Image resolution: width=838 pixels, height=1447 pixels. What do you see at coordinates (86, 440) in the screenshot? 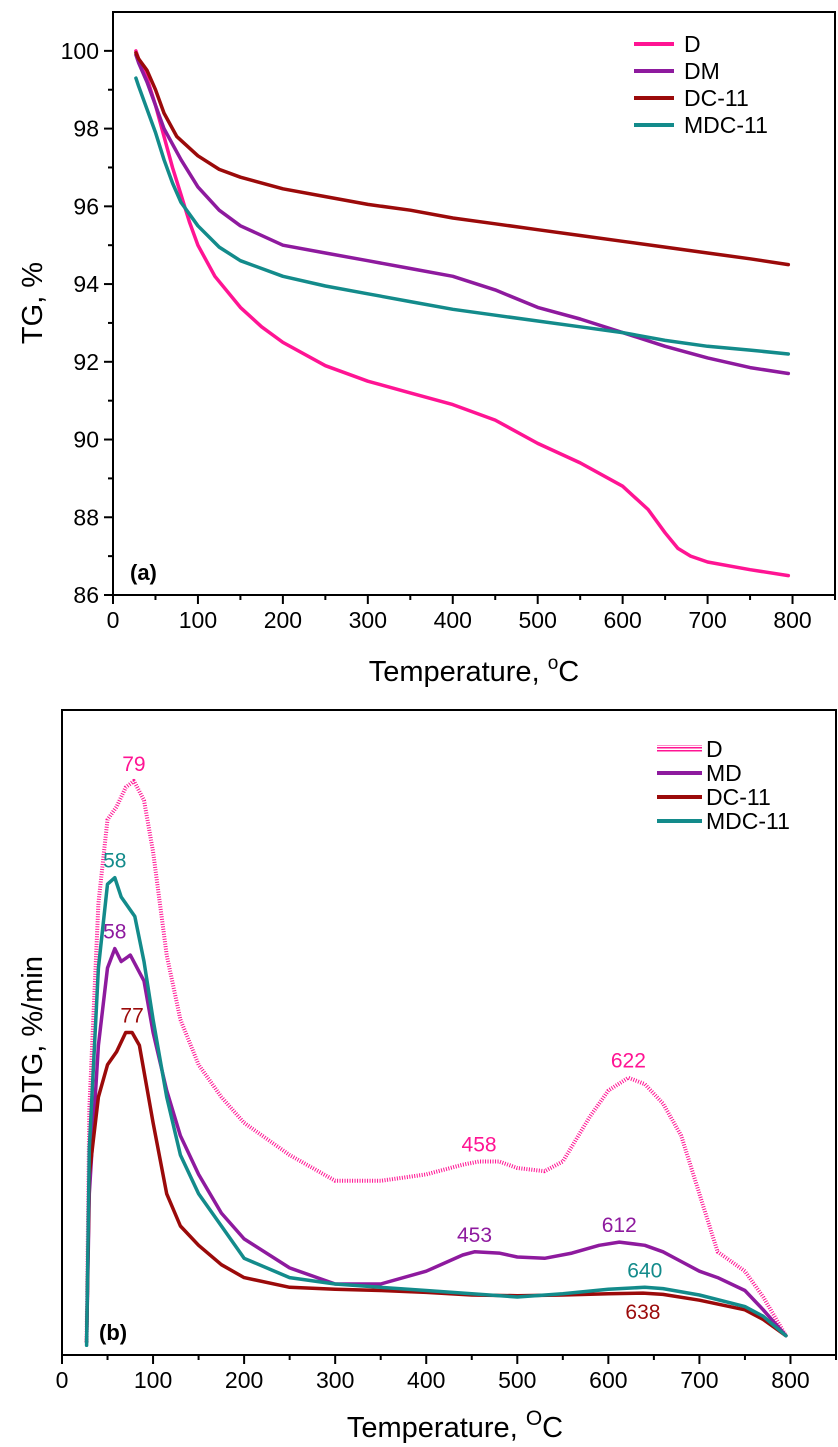
I see `y-tick-label: 90` at bounding box center [86, 440].